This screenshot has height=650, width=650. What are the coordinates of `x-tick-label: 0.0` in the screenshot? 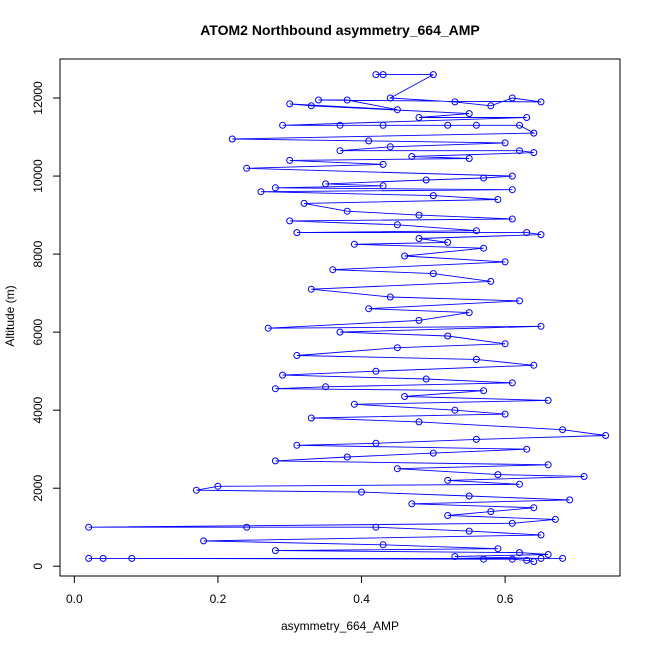 It's located at (74, 599).